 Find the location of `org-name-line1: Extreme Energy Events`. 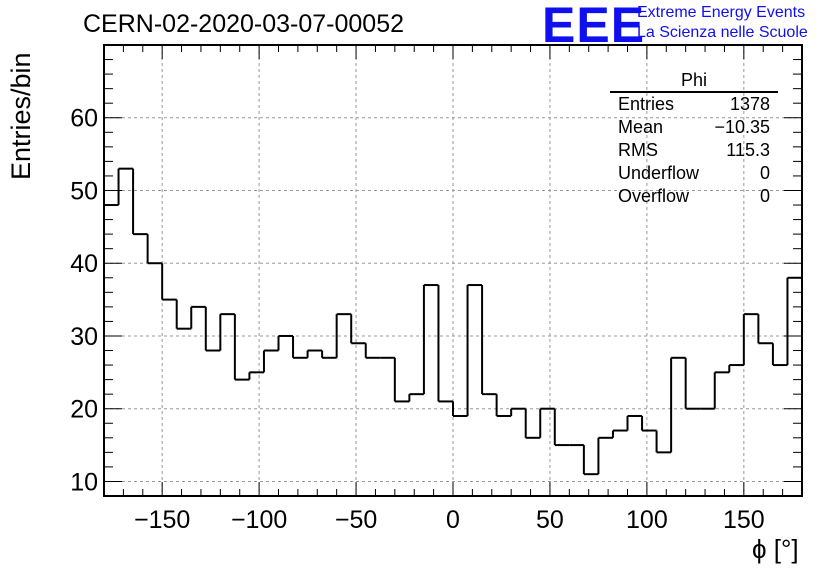

org-name-line1: Extreme Energy Events is located at coordinates (721, 12).